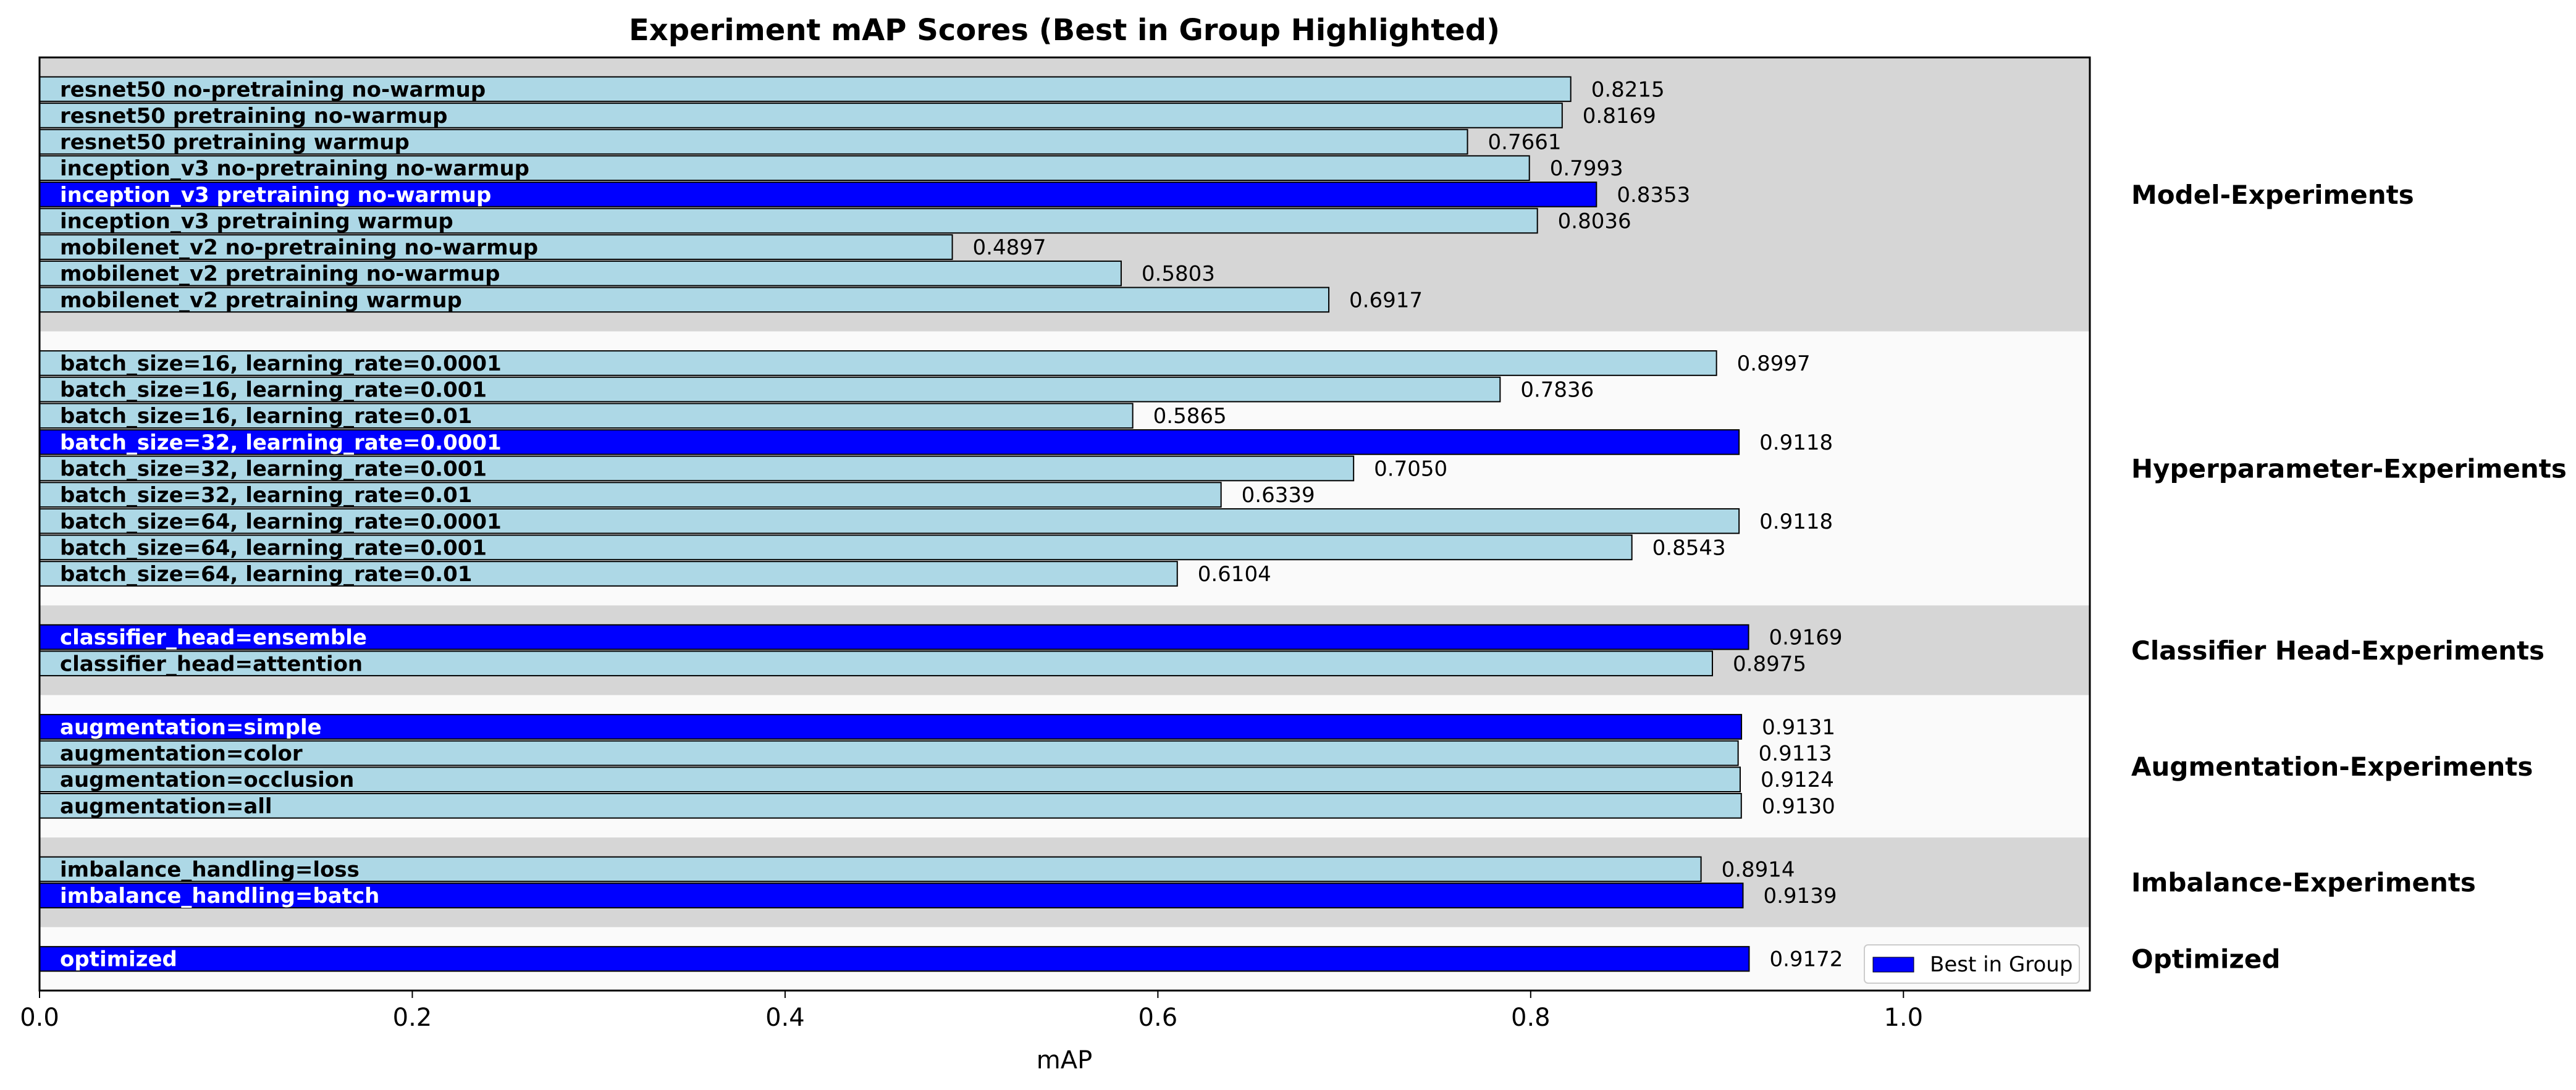 The image size is (2576, 1090). What do you see at coordinates (1774, 363) in the screenshot?
I see `value-label: 0.8997` at bounding box center [1774, 363].